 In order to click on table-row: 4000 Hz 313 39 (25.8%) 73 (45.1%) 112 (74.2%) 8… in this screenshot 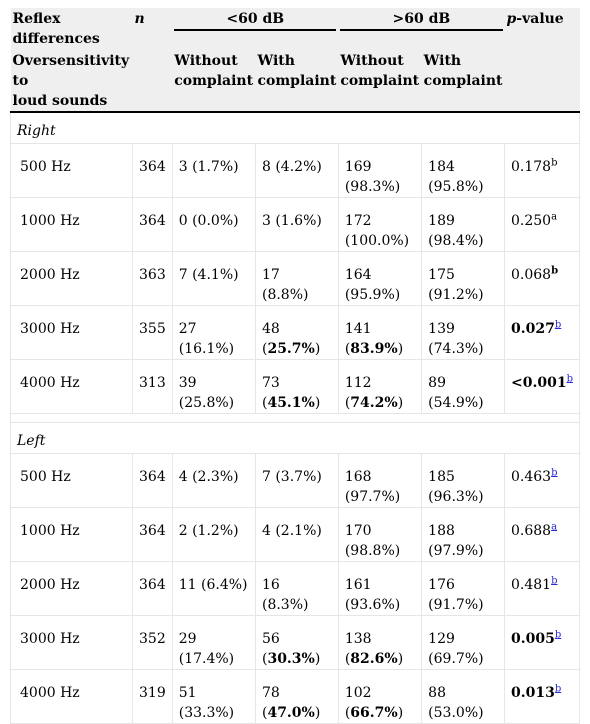, I will do `click(295, 386)`.